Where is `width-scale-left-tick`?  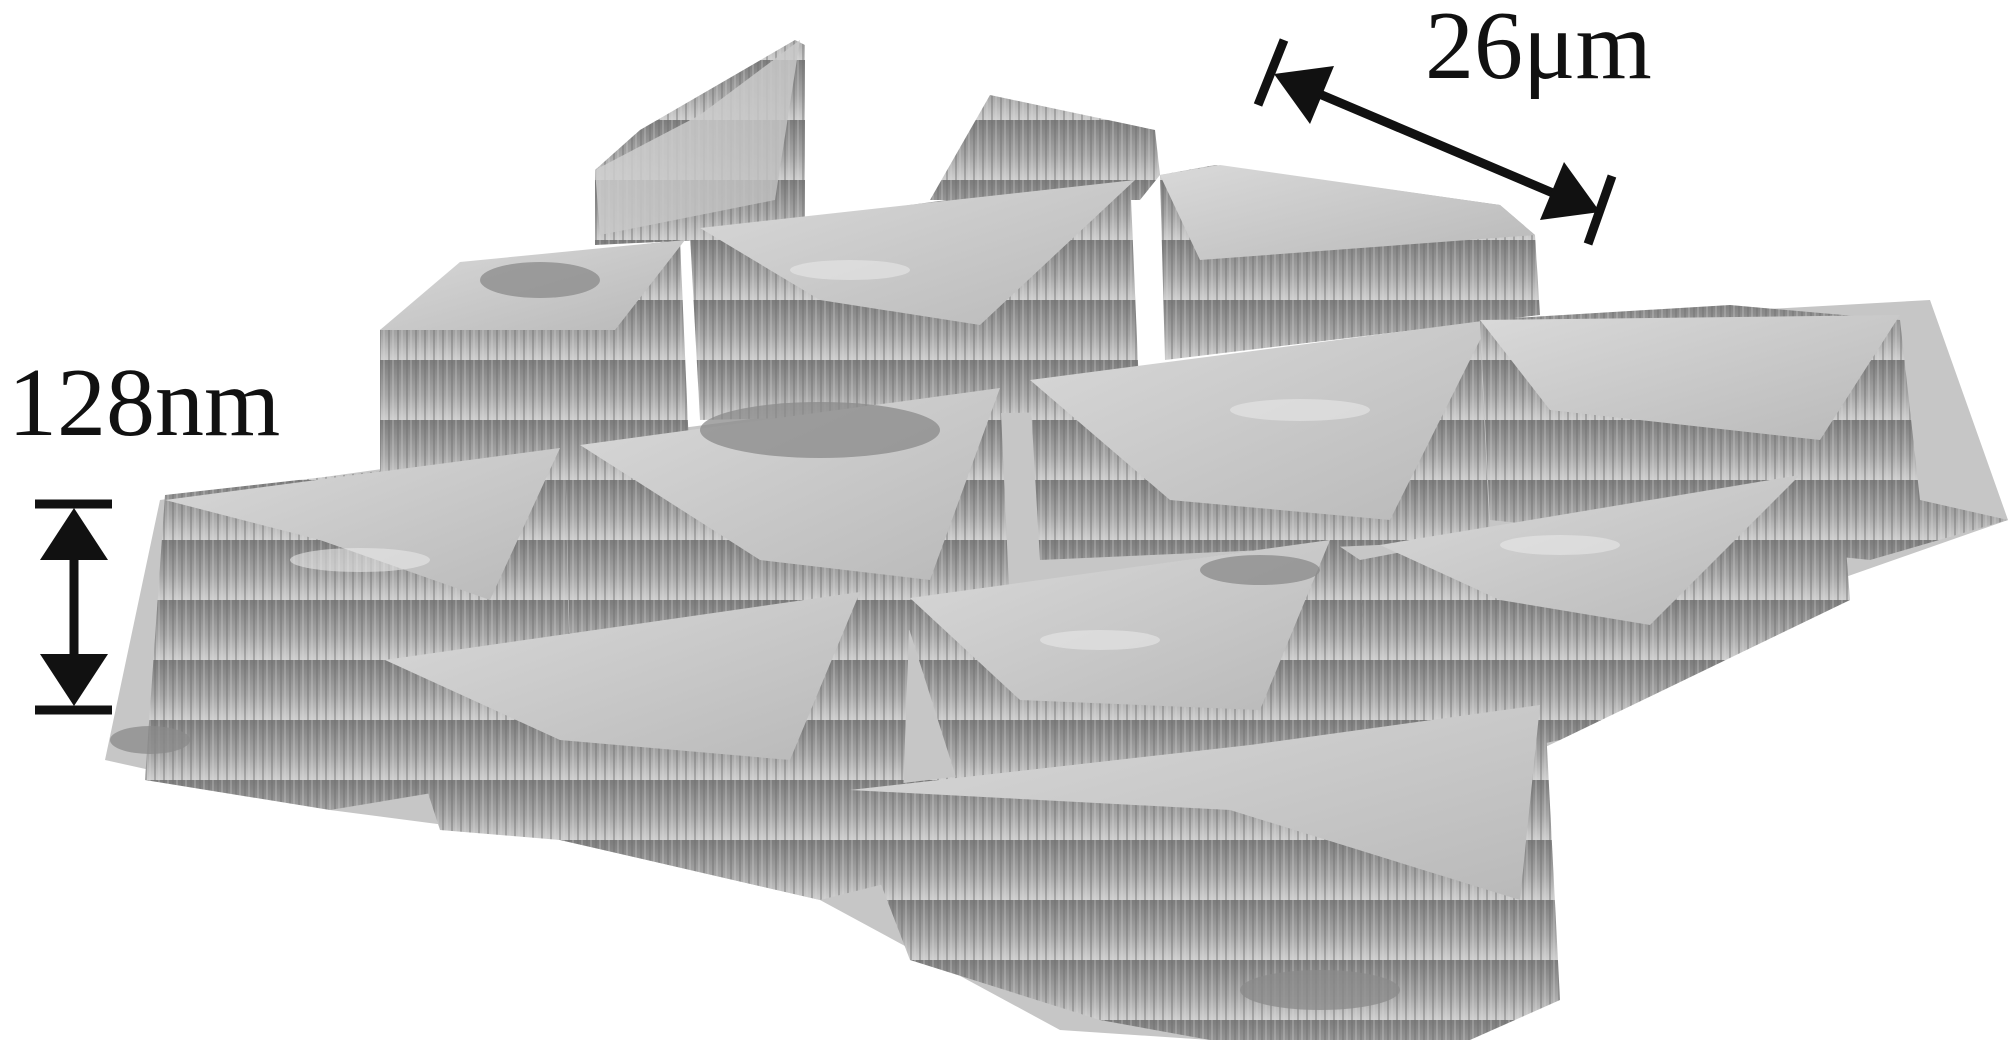 width-scale-left-tick is located at coordinates (1271, 72).